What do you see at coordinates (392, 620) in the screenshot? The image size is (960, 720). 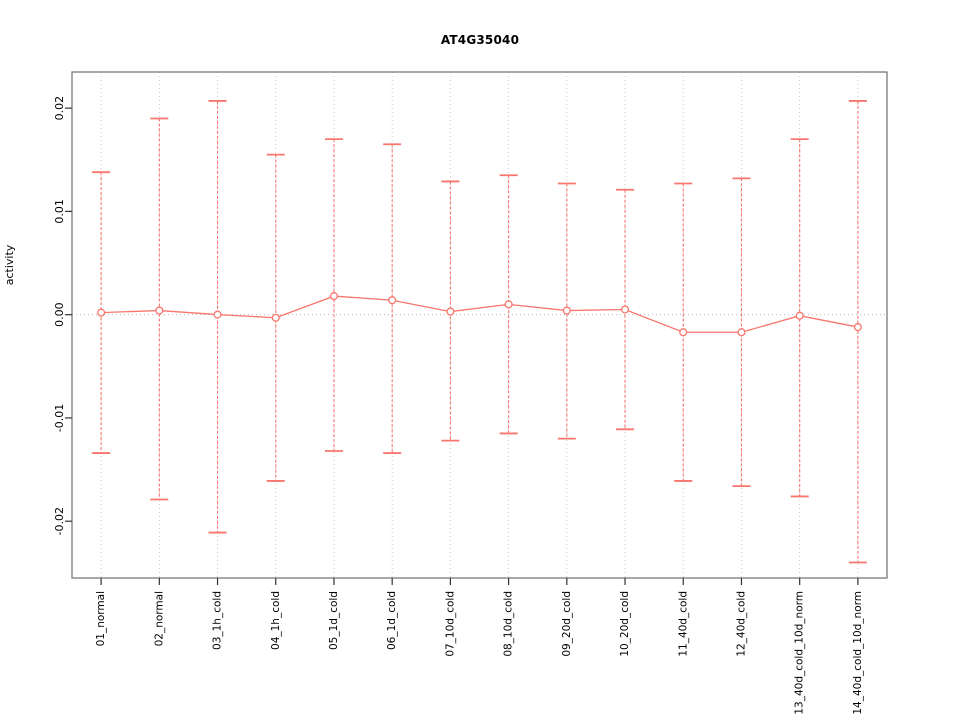 I see `x-tick-label: 06_1d_cold` at bounding box center [392, 620].